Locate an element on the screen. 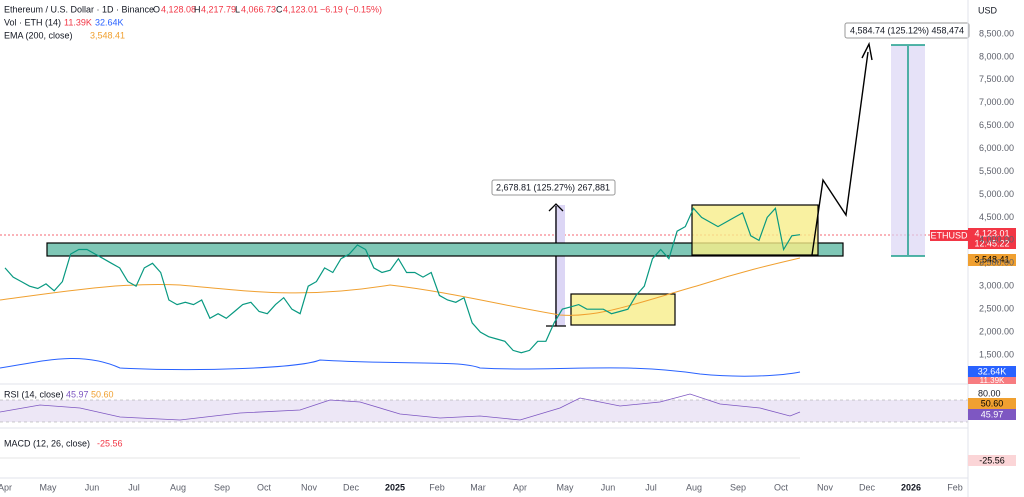 The image size is (1024, 497). ohlc-label: O is located at coordinates (156, 9).